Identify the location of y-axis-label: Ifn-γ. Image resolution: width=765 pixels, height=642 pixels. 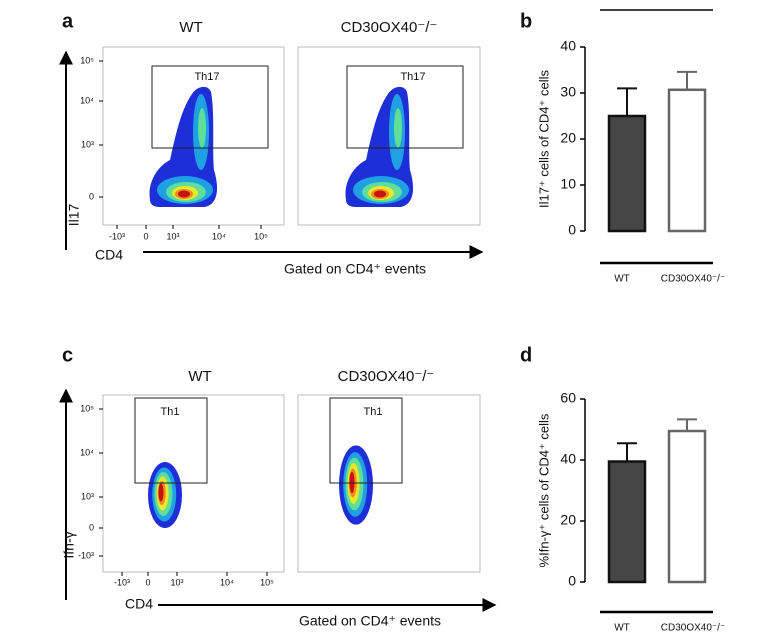
(69, 544).